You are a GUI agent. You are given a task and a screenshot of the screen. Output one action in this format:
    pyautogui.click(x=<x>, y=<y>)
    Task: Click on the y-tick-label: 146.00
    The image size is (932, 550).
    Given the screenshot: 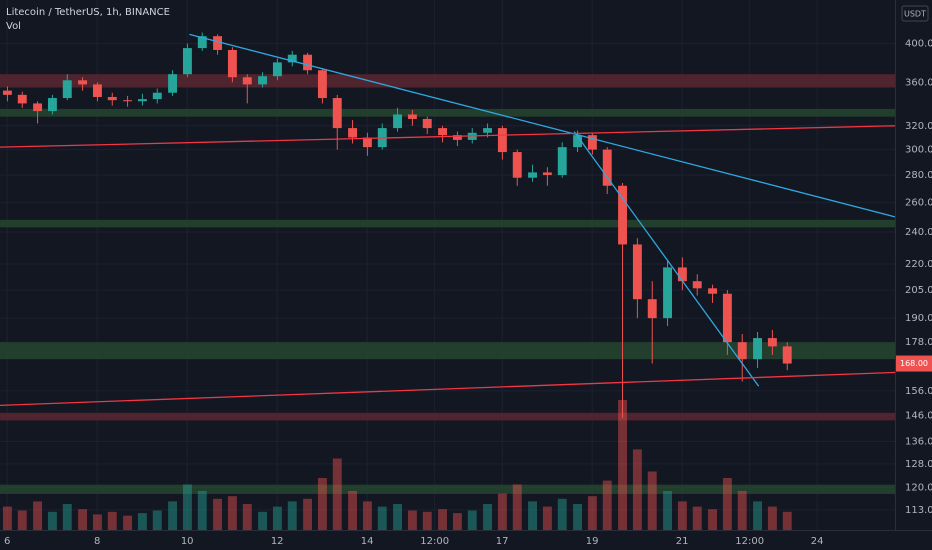 What is the action you would take?
    pyautogui.click(x=918, y=415)
    